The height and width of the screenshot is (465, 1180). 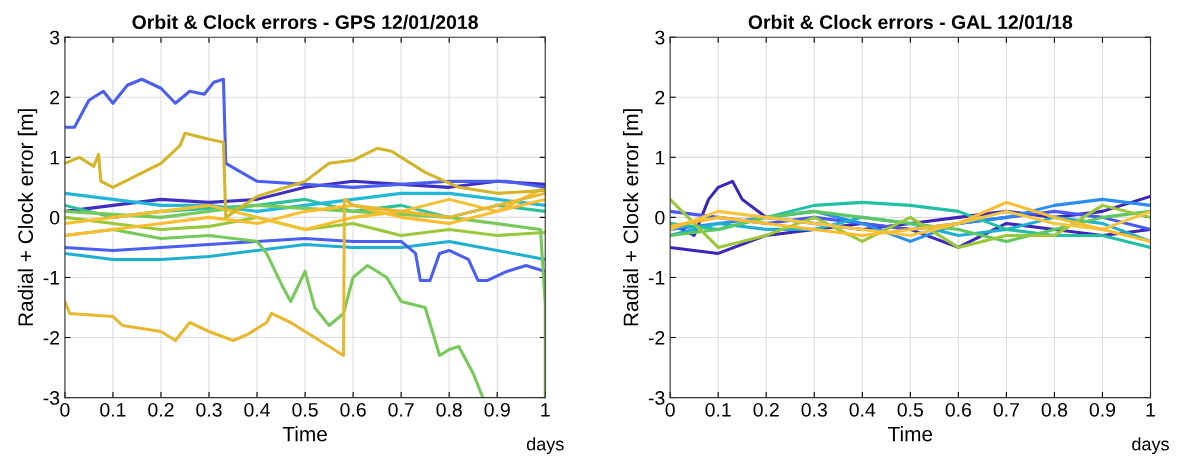 I want to click on chart-title: Orbit & Clock errors - GPS 12/01/2018, so click(x=305, y=22).